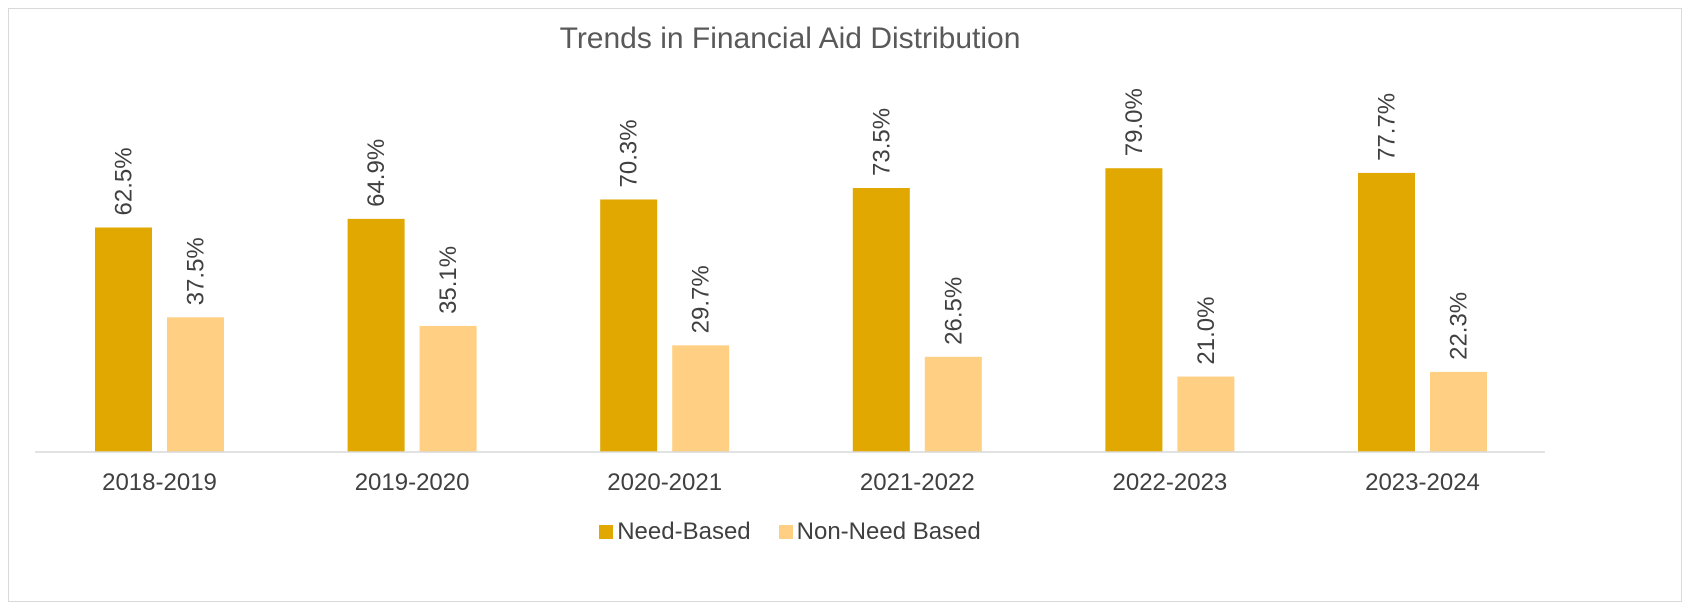 The width and height of the screenshot is (1690, 610). I want to click on bar-need-based-2022-2023, so click(1134, 310).